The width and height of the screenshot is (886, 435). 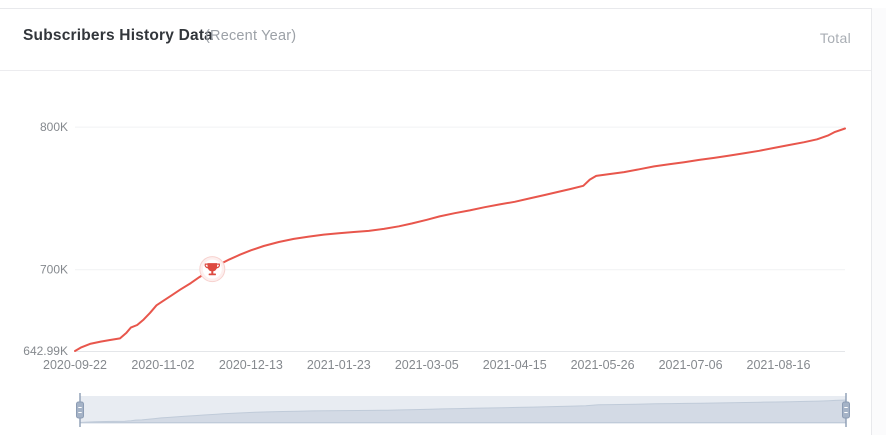 What do you see at coordinates (443, 8) in the screenshot?
I see `card-top-border` at bounding box center [443, 8].